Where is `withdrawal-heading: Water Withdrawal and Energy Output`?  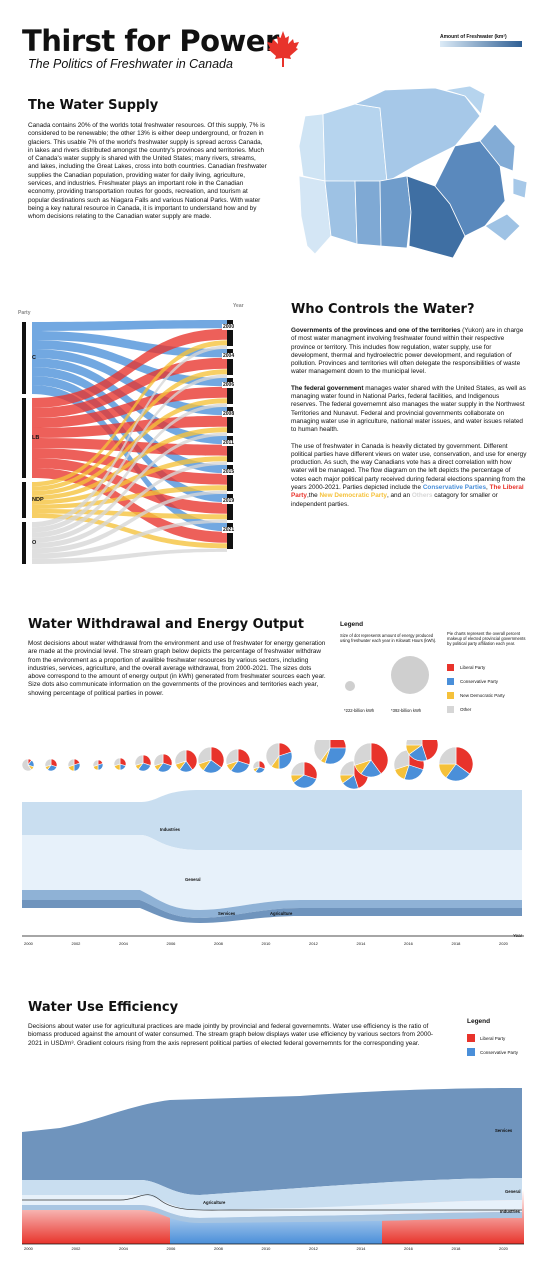
withdrawal-heading: Water Withdrawal and Energy Output is located at coordinates (166, 624).